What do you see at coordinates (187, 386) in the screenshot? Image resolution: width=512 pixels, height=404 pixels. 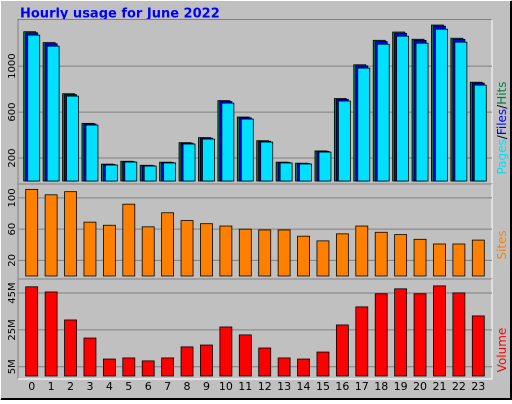 I see `x-tick-label: 8` at bounding box center [187, 386].